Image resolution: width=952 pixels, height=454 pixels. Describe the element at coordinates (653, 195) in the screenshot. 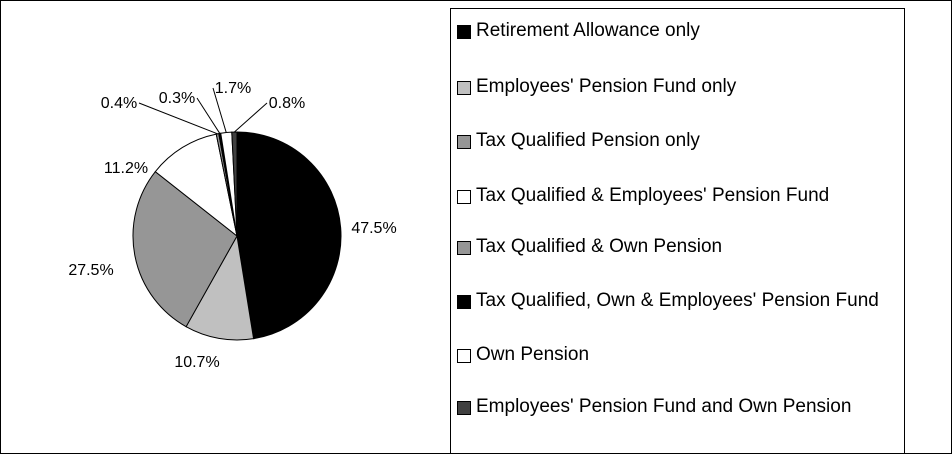

I see `legend-label: Tax Qualified & Employees' Pension Fund` at that location.